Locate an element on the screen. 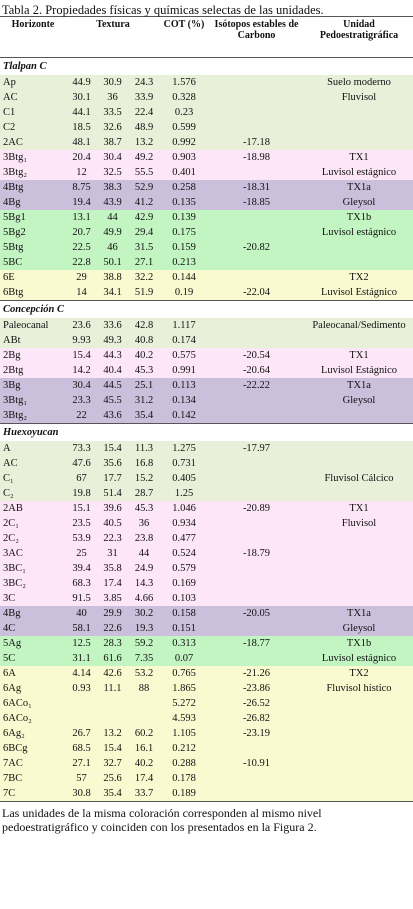 This screenshot has width=413, height=909. table-cell: 18.5 is located at coordinates (81, 127).